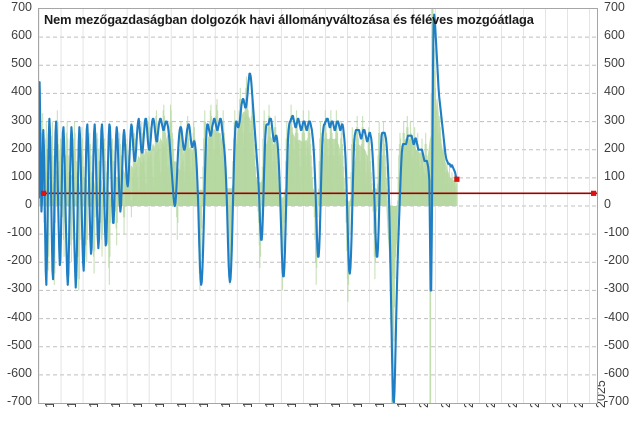  Describe the element at coordinates (19, 344) in the screenshot. I see `y-tick-label-left: -500` at that location.